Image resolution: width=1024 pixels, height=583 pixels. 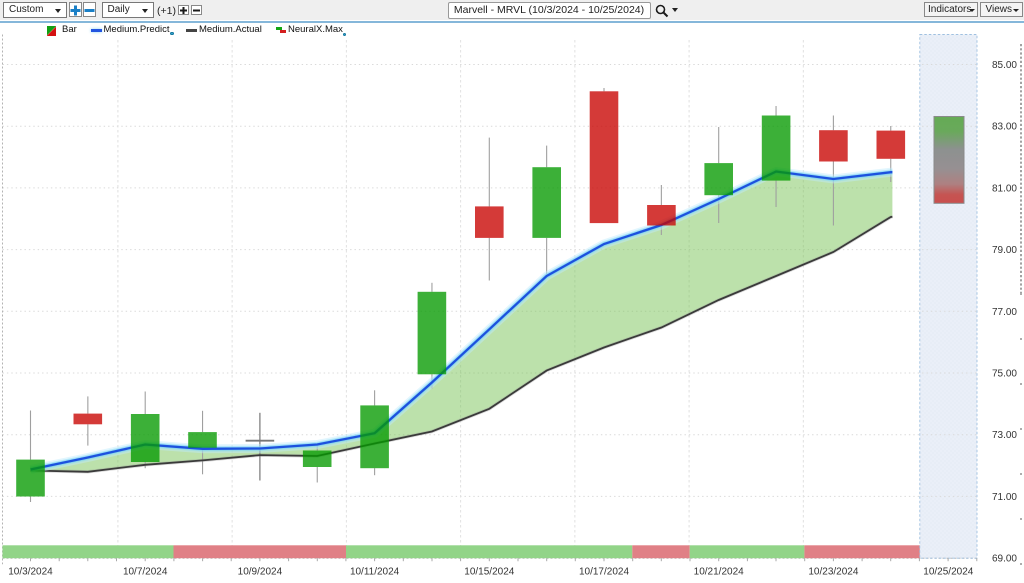 What do you see at coordinates (1004, 127) in the screenshot?
I see `svg-text: 83.00` at bounding box center [1004, 127].